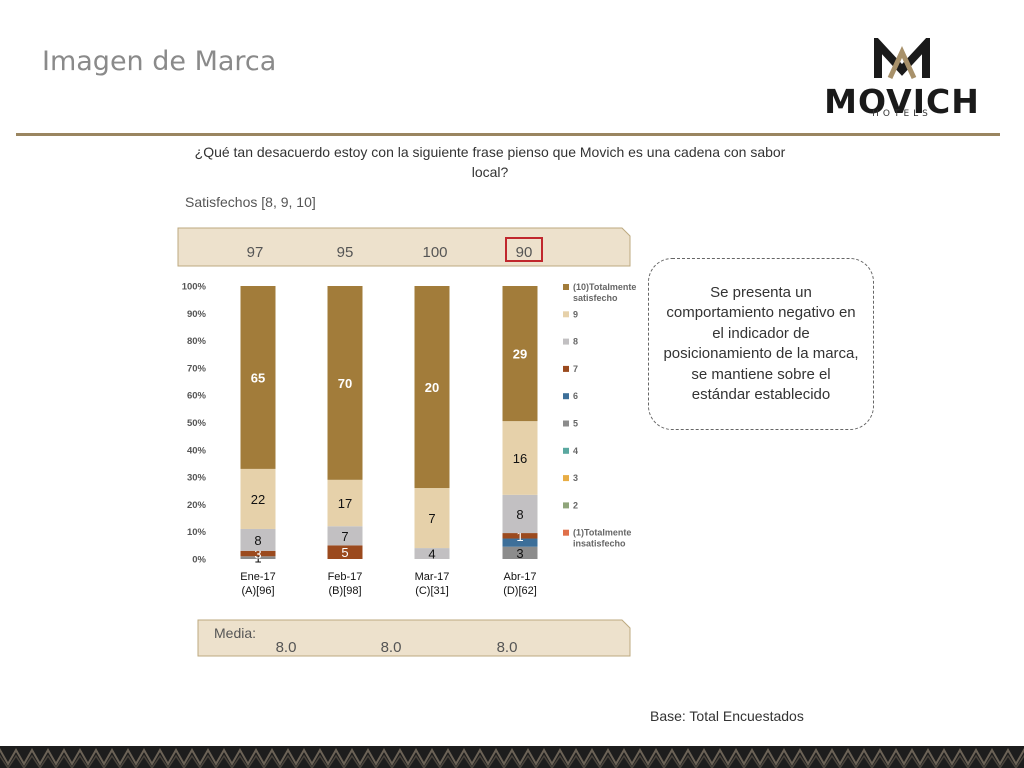 The image size is (1024, 768). What do you see at coordinates (159, 61) in the screenshot?
I see `page-title: Imagen de Marca` at bounding box center [159, 61].